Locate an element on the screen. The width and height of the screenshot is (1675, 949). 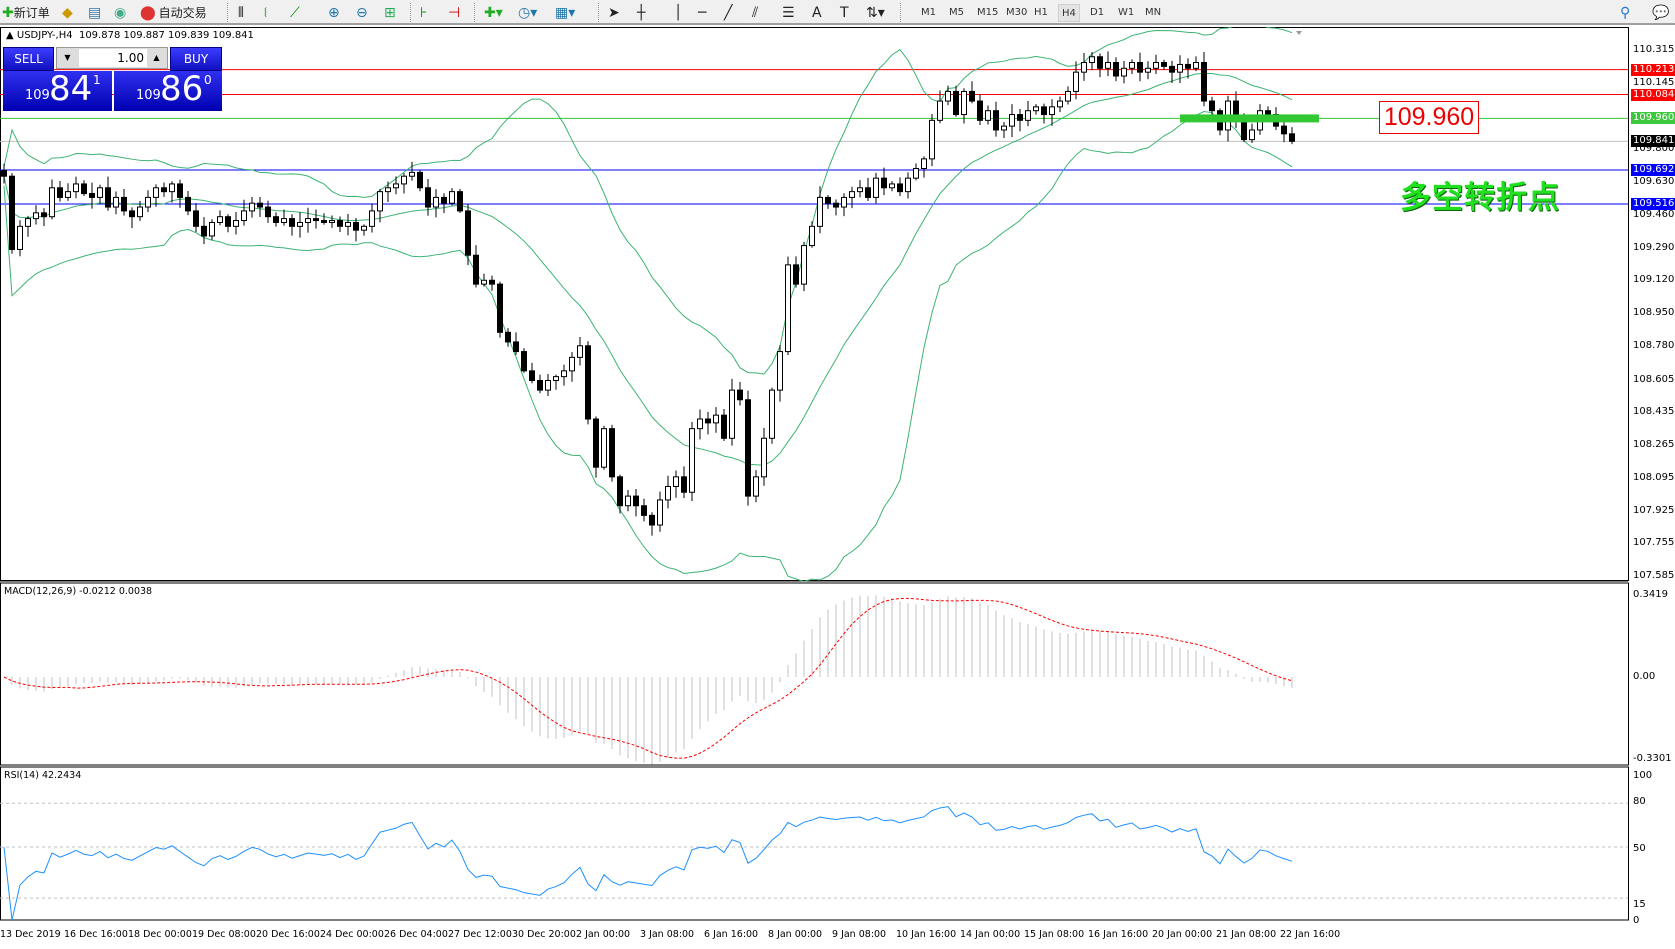
equidistant-channel-button: ⫽ is located at coordinates (755, 12).